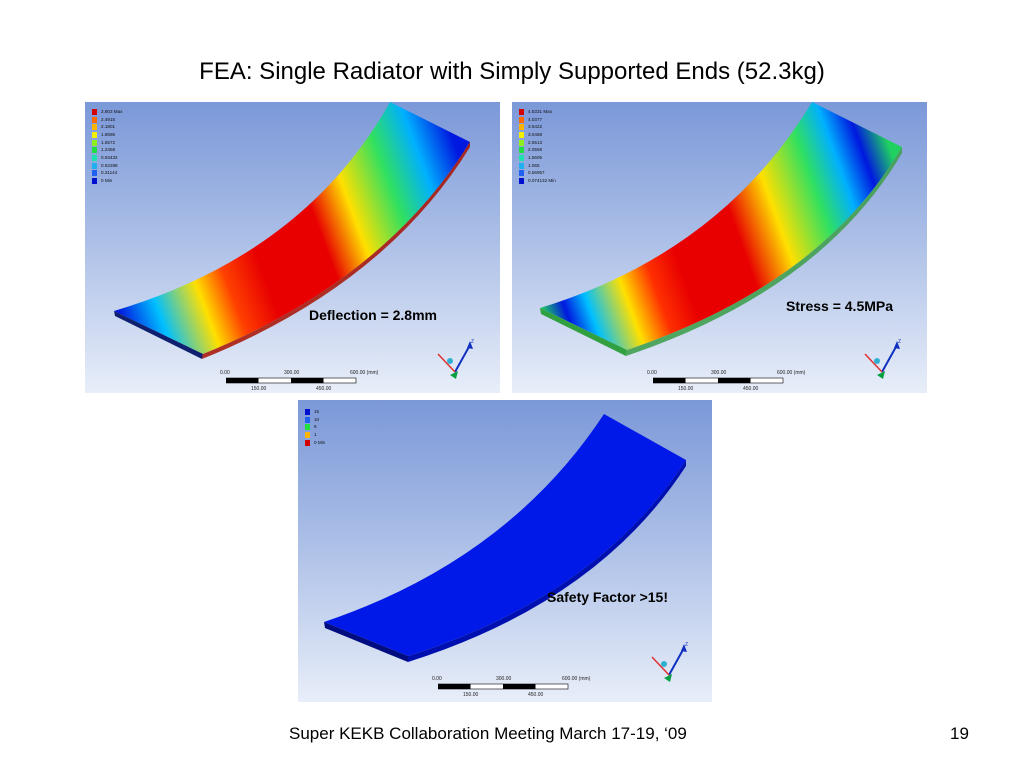 This screenshot has width=1024, height=768. I want to click on legend-item: 0.93432, so click(107, 158).